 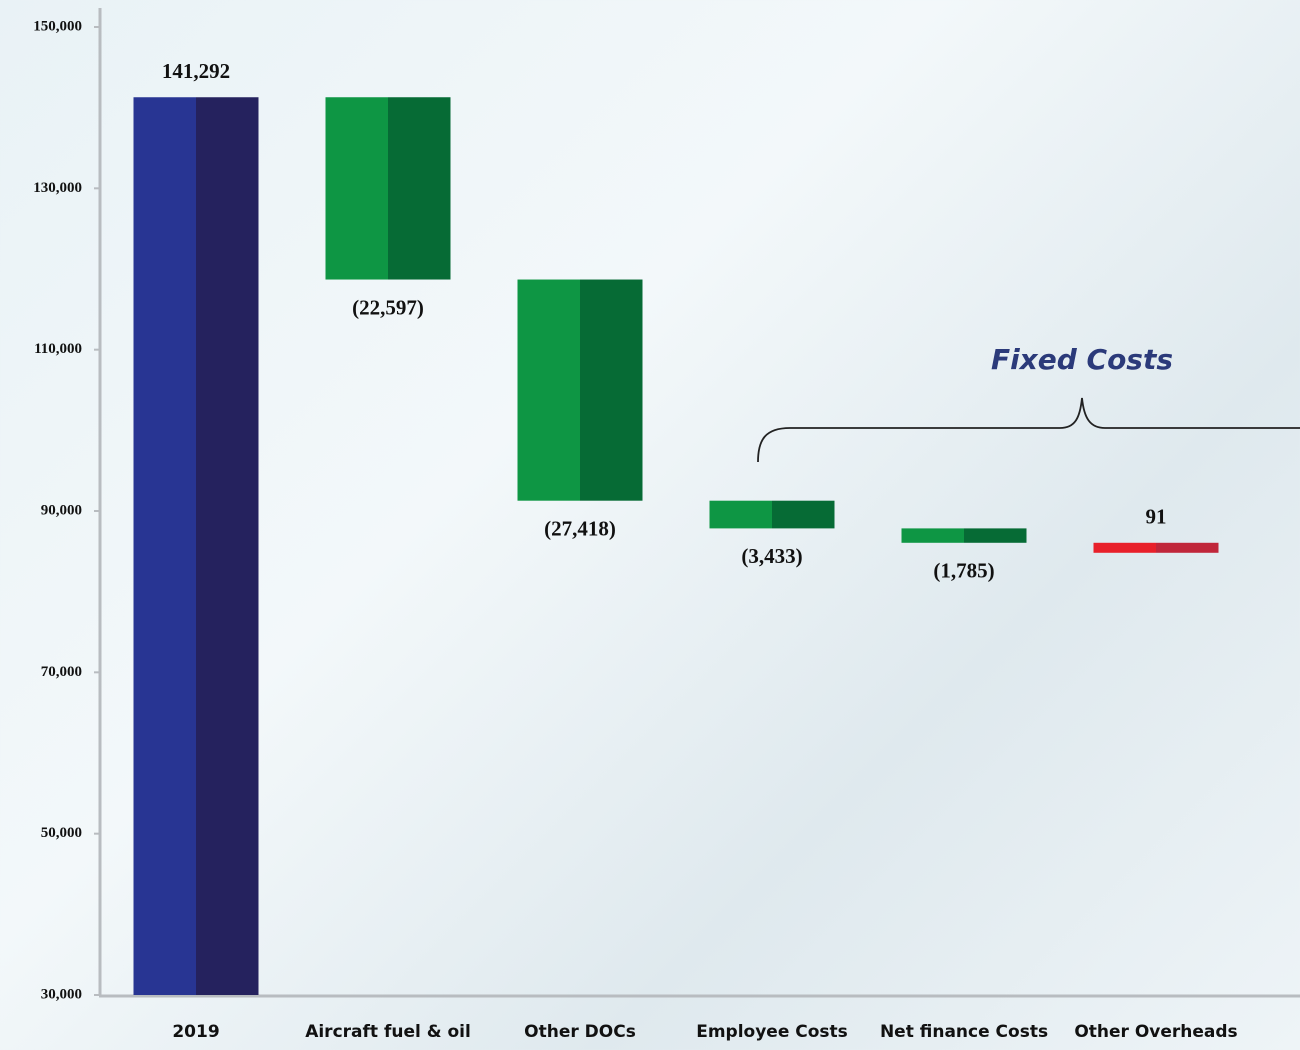 What do you see at coordinates (963, 571) in the screenshot?
I see `value-label: (1,785)` at bounding box center [963, 571].